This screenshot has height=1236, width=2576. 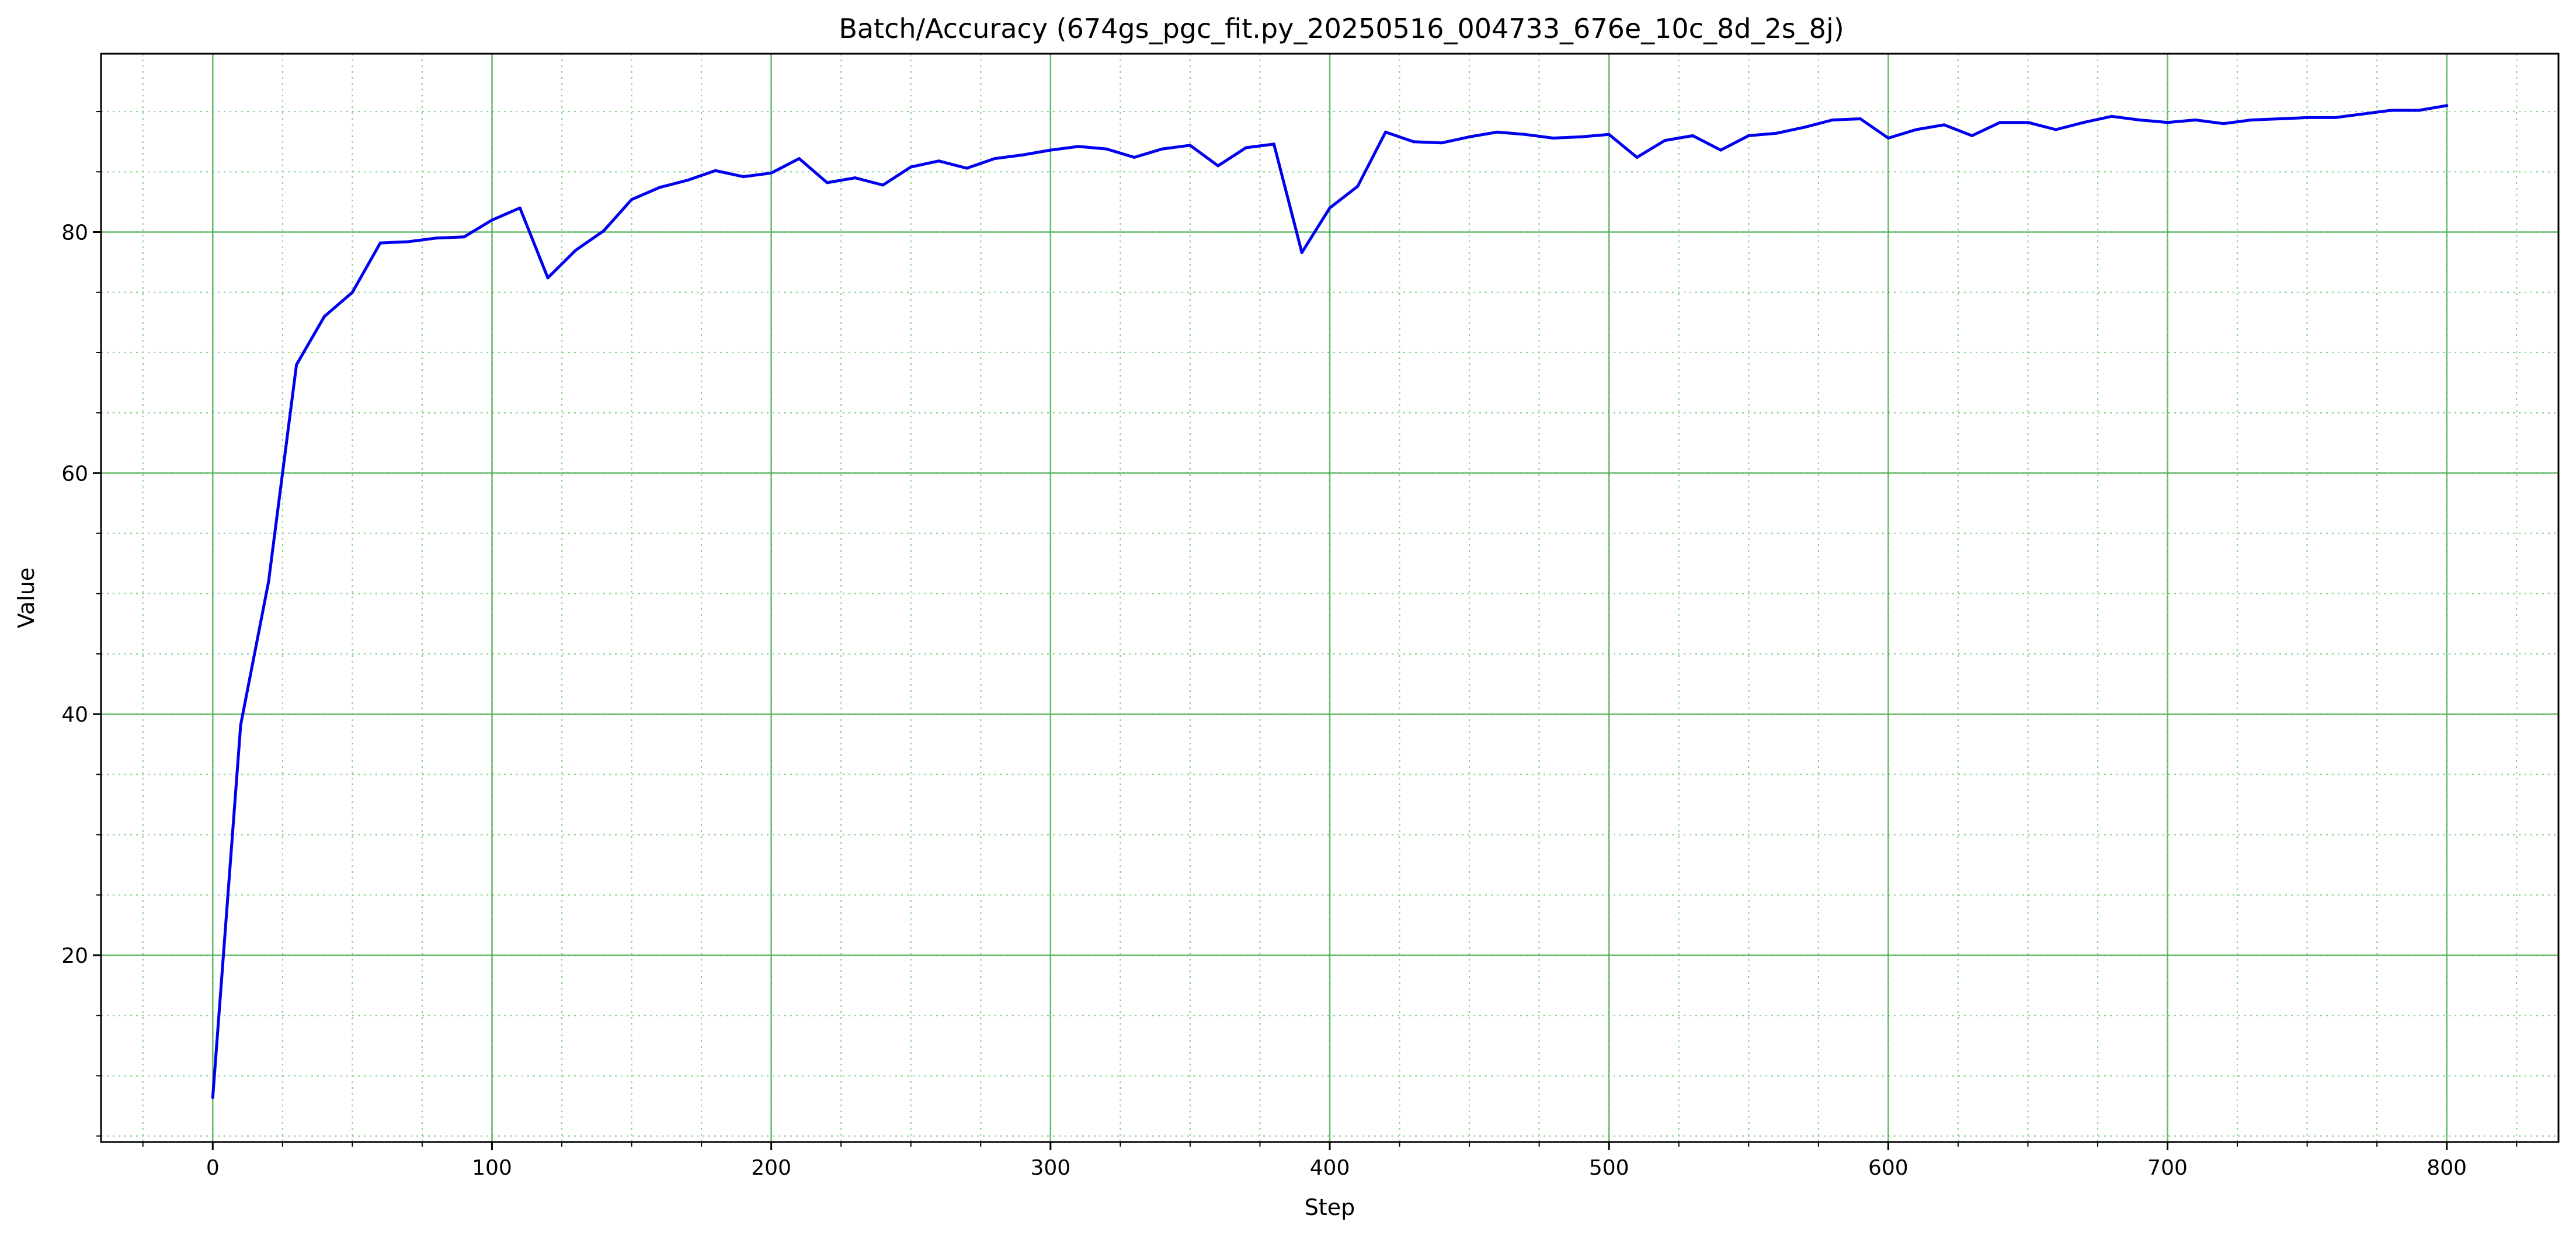 What do you see at coordinates (2167, 1168) in the screenshot?
I see `x-tick-label: 700` at bounding box center [2167, 1168].